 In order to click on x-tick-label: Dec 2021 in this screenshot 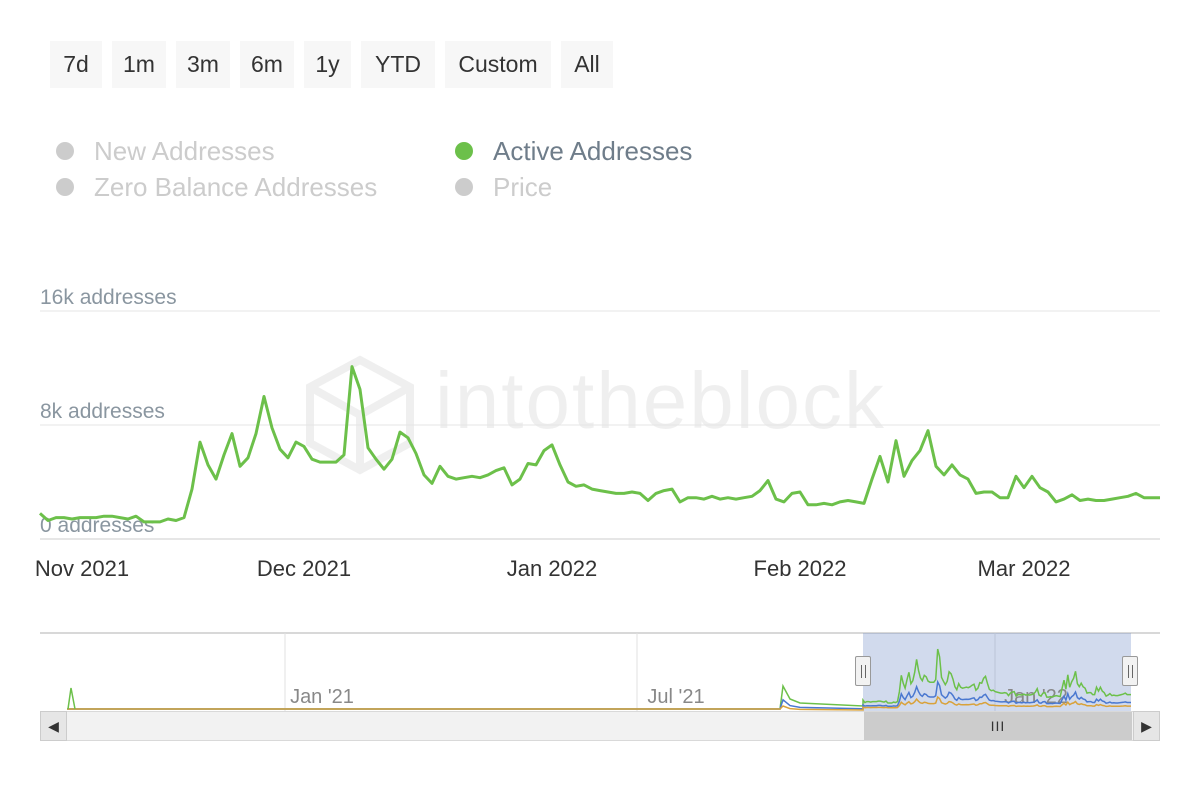, I will do `click(304, 568)`.